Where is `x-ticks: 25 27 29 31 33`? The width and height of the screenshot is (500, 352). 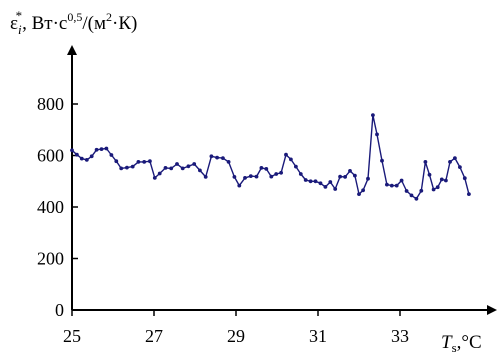
x-ticks: 25 27 29 31 33 is located at coordinates (236, 328).